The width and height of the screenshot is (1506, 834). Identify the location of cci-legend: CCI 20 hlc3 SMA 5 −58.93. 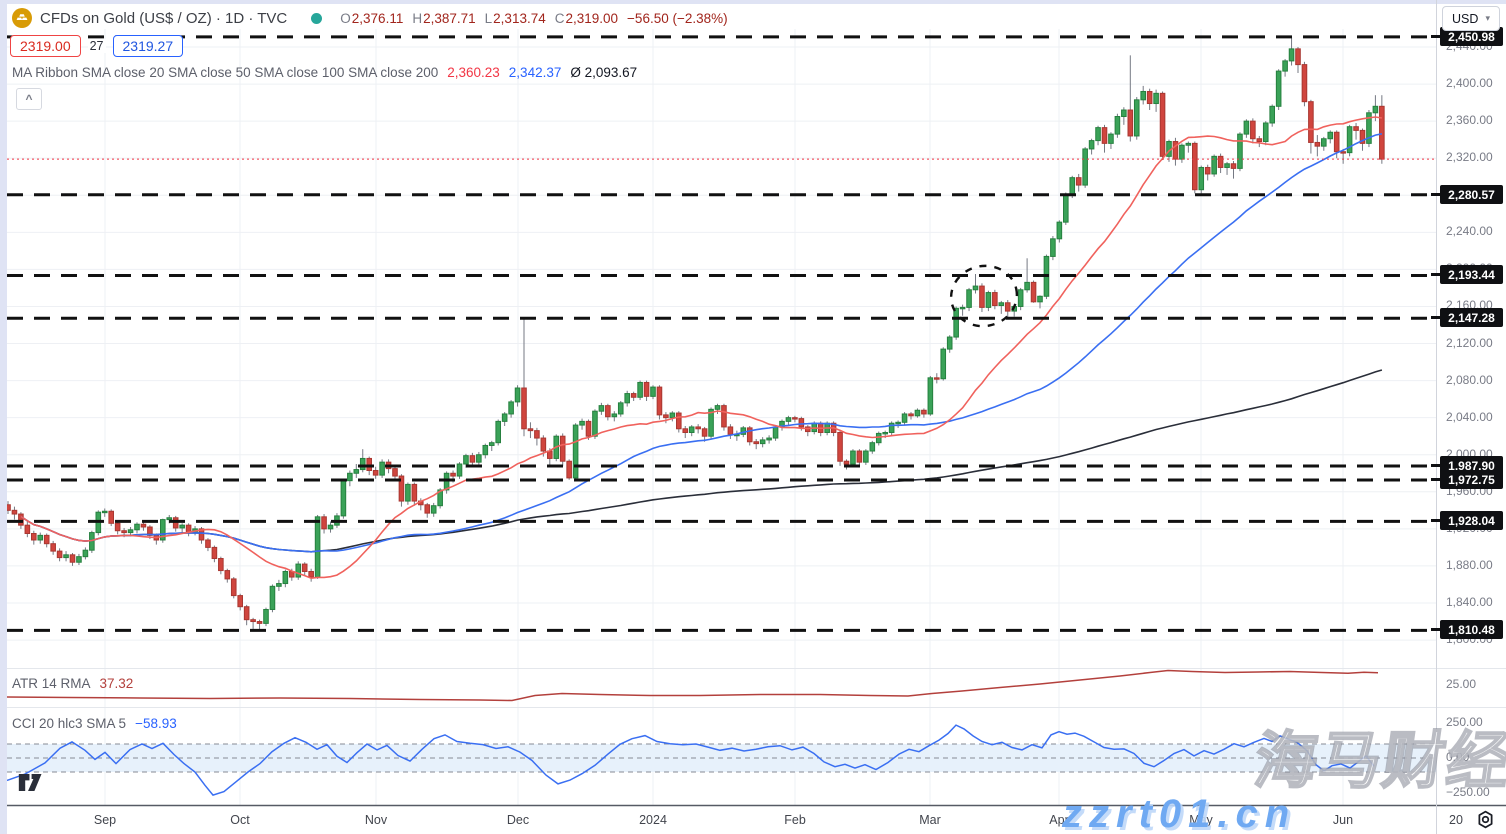
(94, 723).